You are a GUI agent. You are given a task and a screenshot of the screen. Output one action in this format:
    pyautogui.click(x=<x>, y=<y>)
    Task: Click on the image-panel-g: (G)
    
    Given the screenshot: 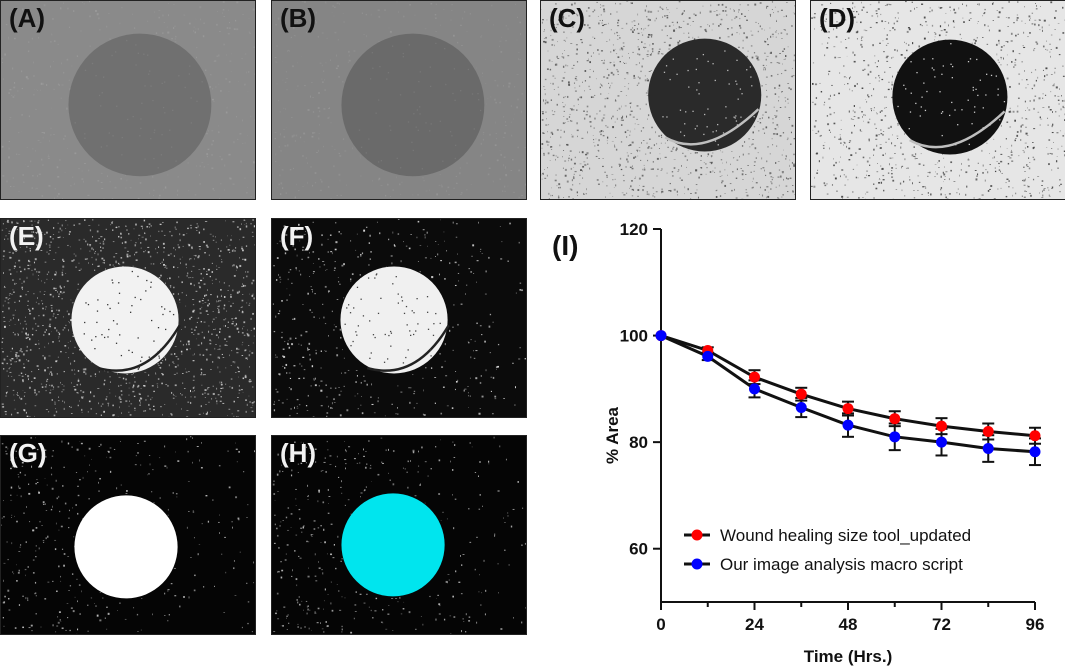 What is the action you would take?
    pyautogui.click(x=128, y=535)
    